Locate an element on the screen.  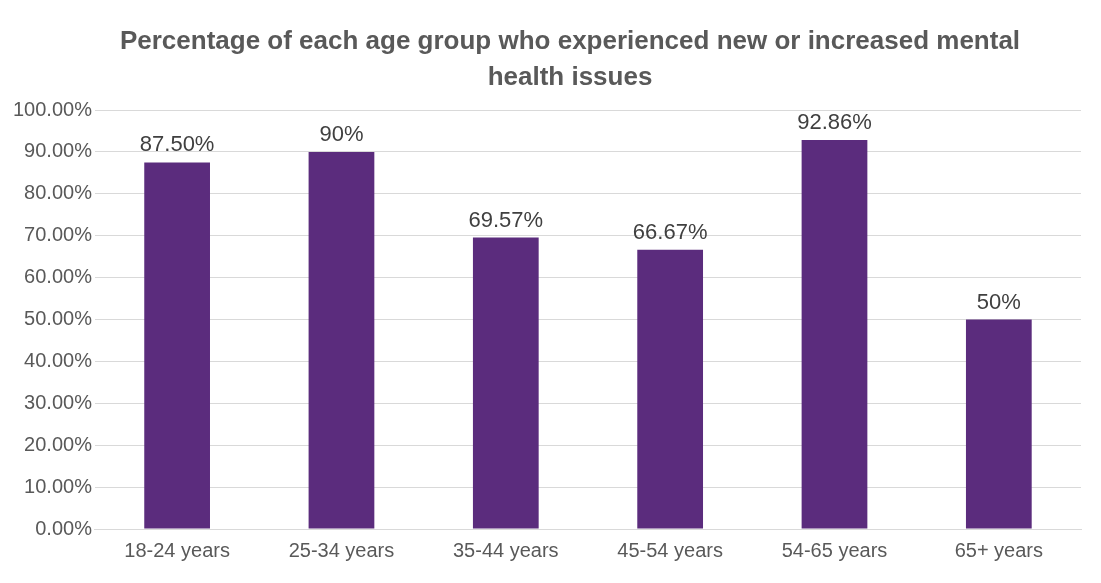
chart-title: Percentage of each age group who experienced new or increased mental health issues is located at coordinates (570, 58).